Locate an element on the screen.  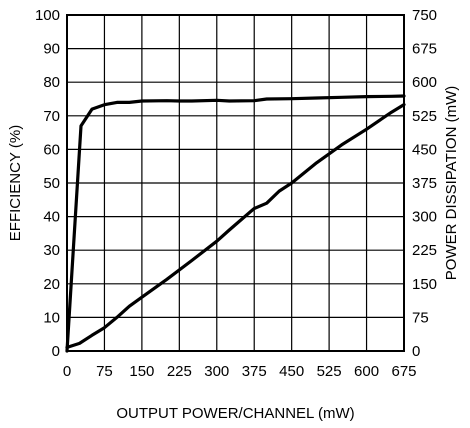
x-tick-label: 375 is located at coordinates (254, 371).